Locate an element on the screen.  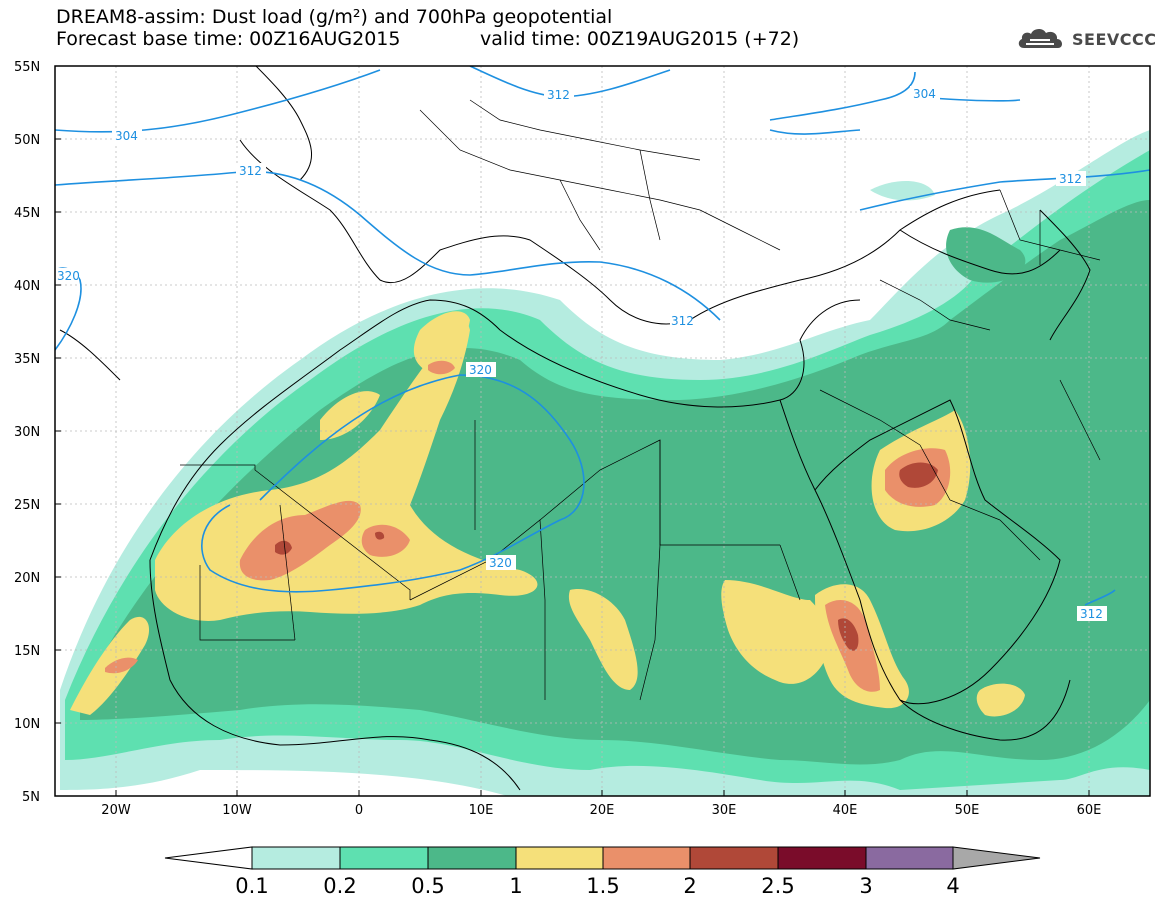
colorbar-label-1: 1 is located at coordinates (515, 886).